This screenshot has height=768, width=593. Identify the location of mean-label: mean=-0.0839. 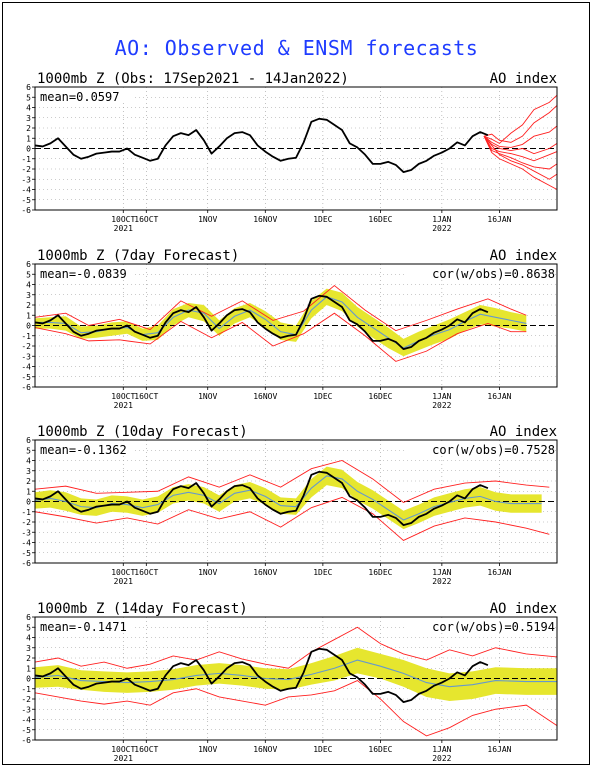
(83, 274).